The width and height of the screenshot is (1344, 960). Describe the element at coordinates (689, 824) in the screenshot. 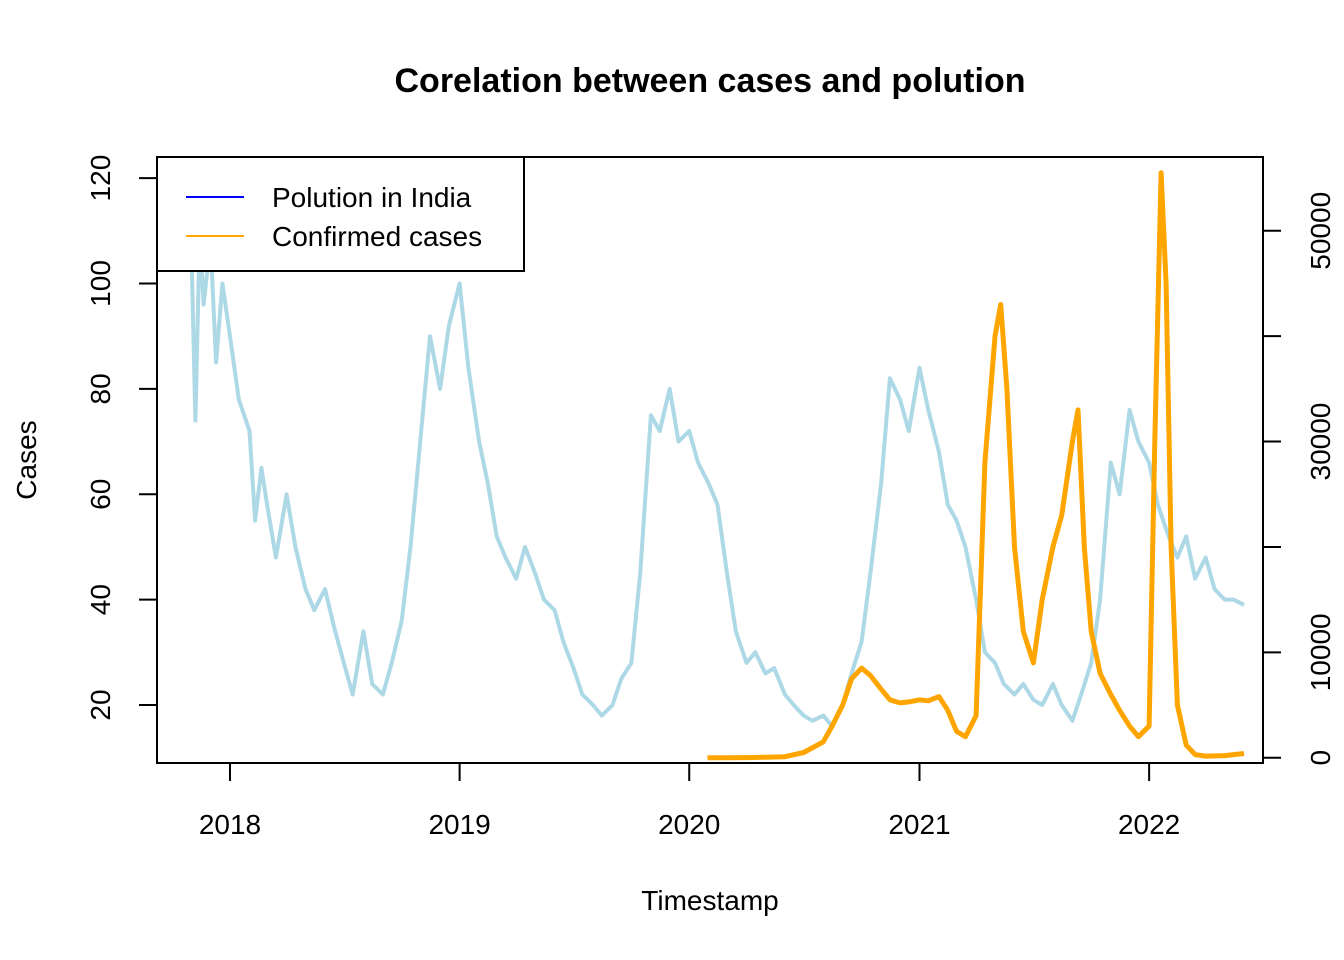

I see `x-tick-label-2020: 2020` at that location.